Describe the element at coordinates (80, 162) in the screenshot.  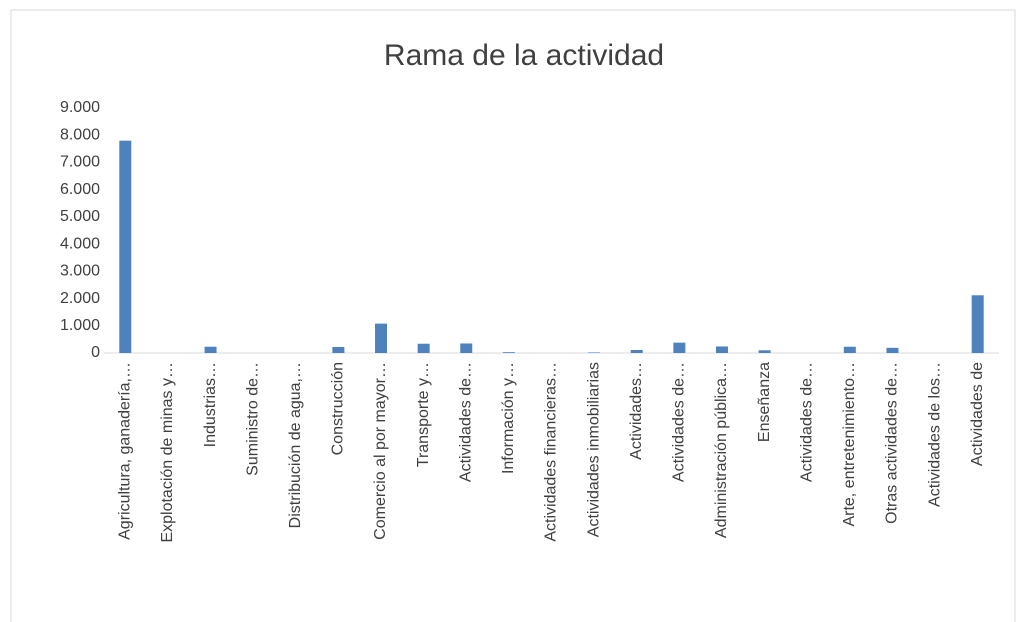
I see `y-tick-label: 7.000` at that location.